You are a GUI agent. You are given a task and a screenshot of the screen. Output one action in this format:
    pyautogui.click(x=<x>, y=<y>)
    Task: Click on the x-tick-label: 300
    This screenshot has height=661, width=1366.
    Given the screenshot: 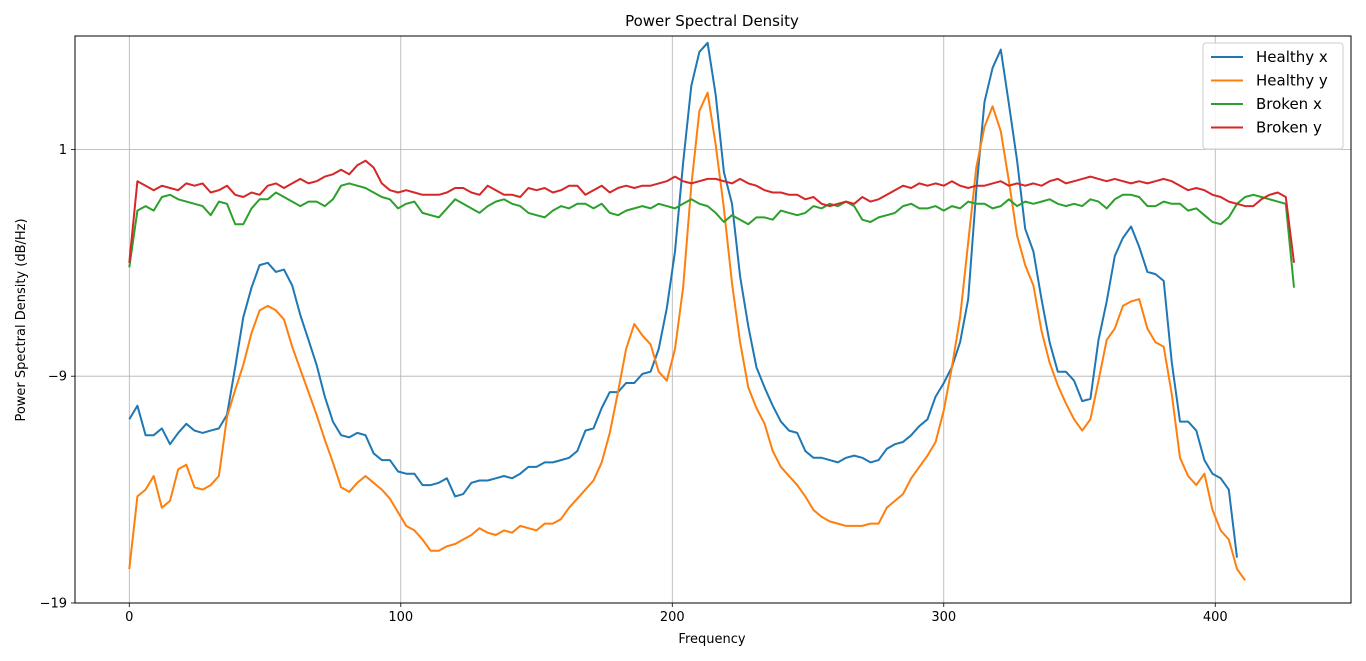 What is the action you would take?
    pyautogui.click(x=943, y=617)
    